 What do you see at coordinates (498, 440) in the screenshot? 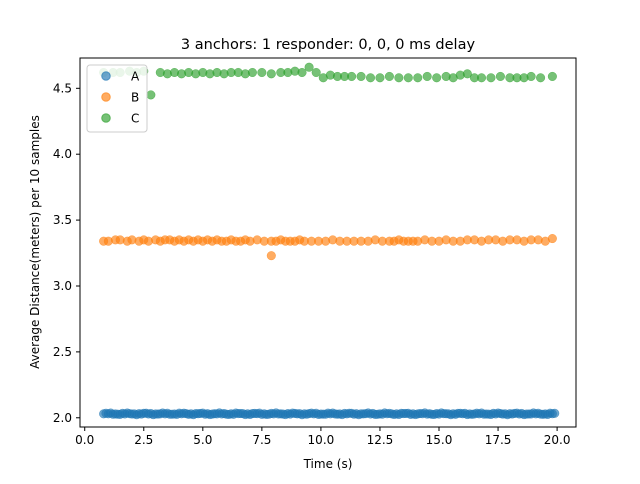
I see `x-tick-label: 17.5` at bounding box center [498, 440].